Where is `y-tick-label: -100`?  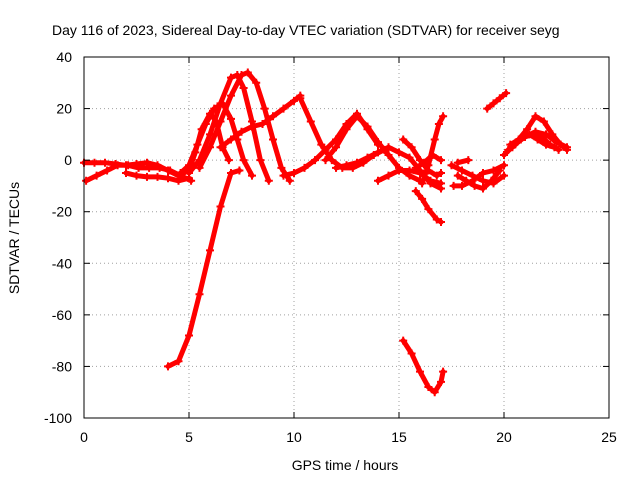 y-tick-label: -100 is located at coordinates (58, 418).